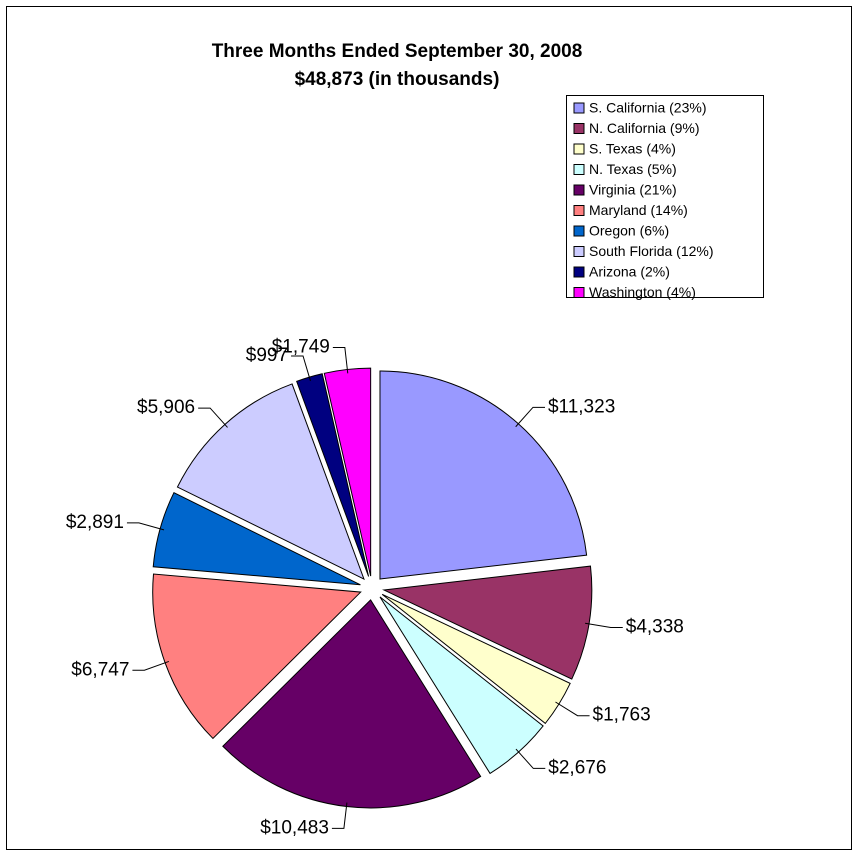 The width and height of the screenshot is (859, 856). What do you see at coordinates (651, 251) in the screenshot?
I see `legend-label: South Florida (12%)` at bounding box center [651, 251].